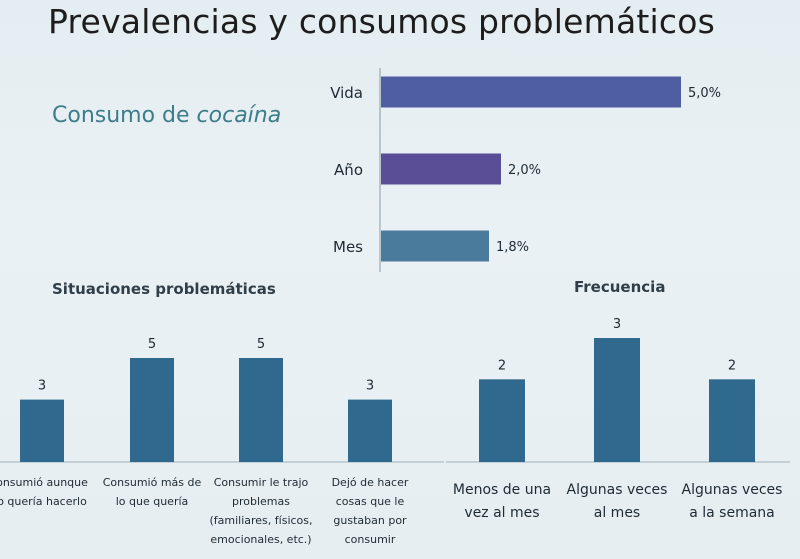 Image resolution: width=800 pixels, height=559 pixels. Describe the element at coordinates (382, 21) in the screenshot. I see `slide-title: Prevalencias y consumos problemáticos` at that location.